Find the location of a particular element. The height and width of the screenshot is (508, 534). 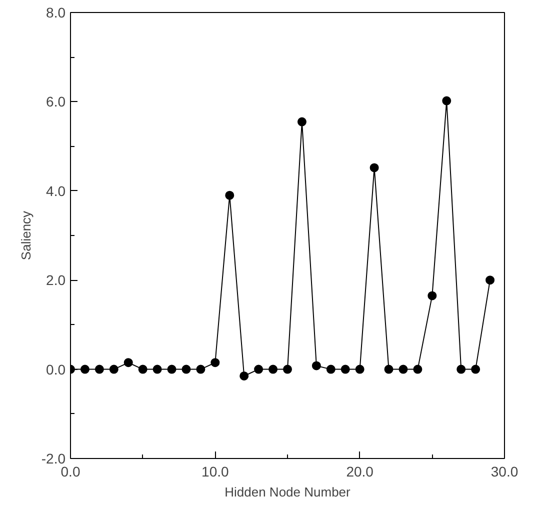

x-tick-label: 20.0 is located at coordinates (360, 472).